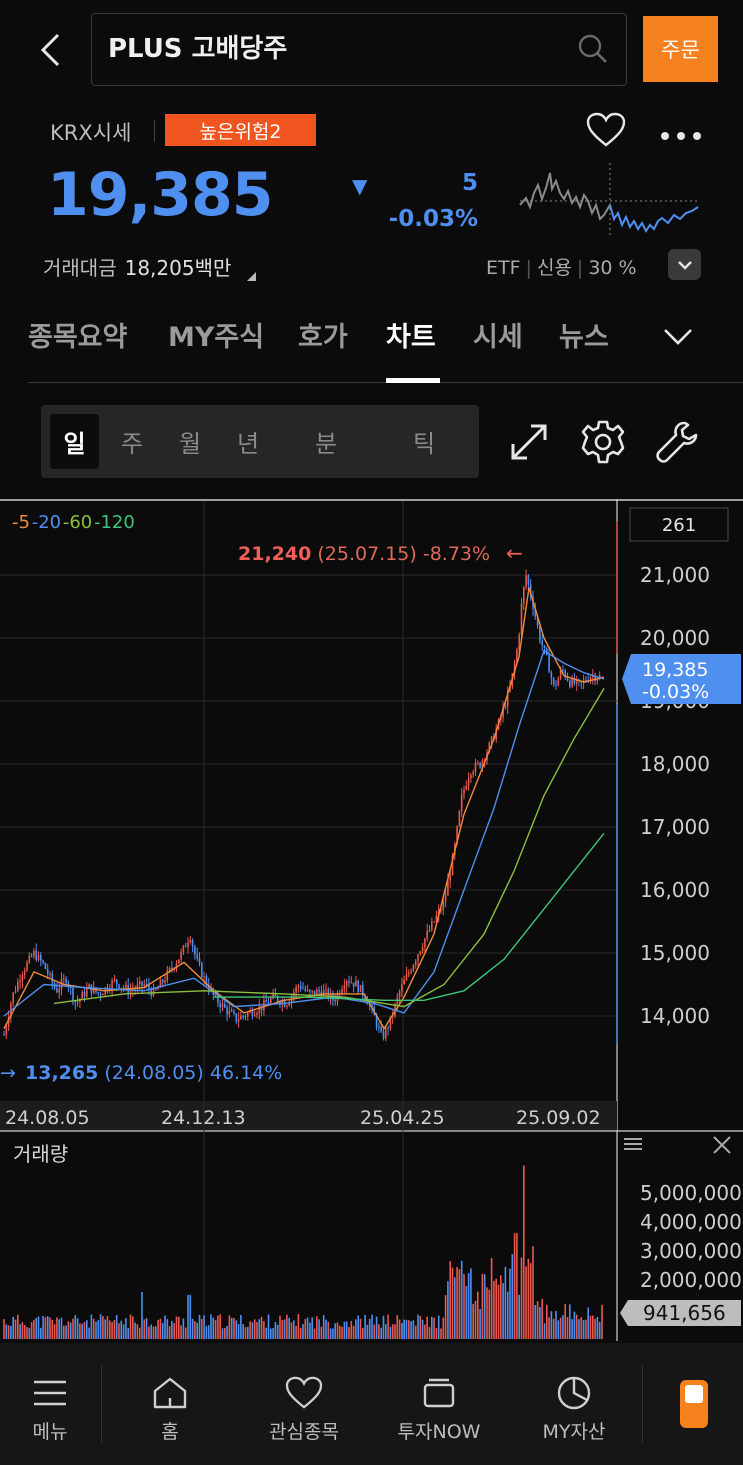 This screenshot has height=1465, width=743. What do you see at coordinates (678, 337) in the screenshot?
I see `tabs-expand-icon` at bounding box center [678, 337].